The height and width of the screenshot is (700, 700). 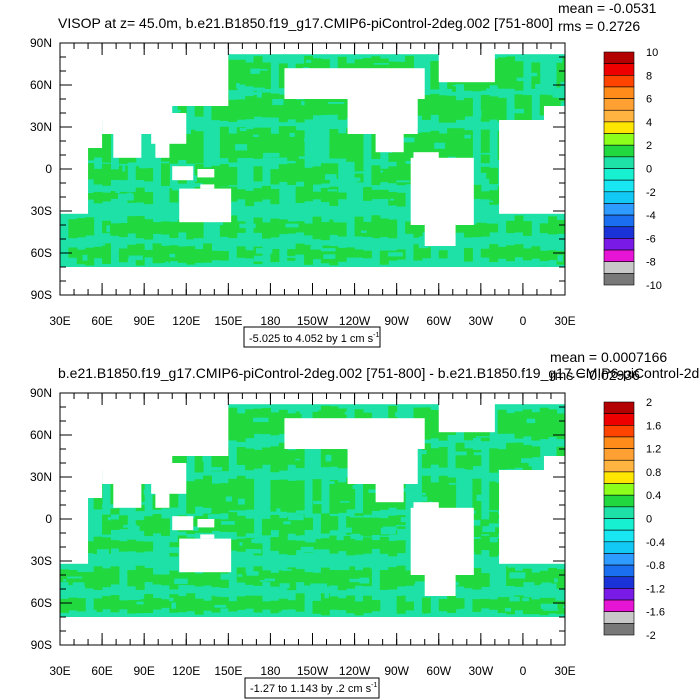 I want to click on panel-2-colorbar-label: -2, so click(x=651, y=636).